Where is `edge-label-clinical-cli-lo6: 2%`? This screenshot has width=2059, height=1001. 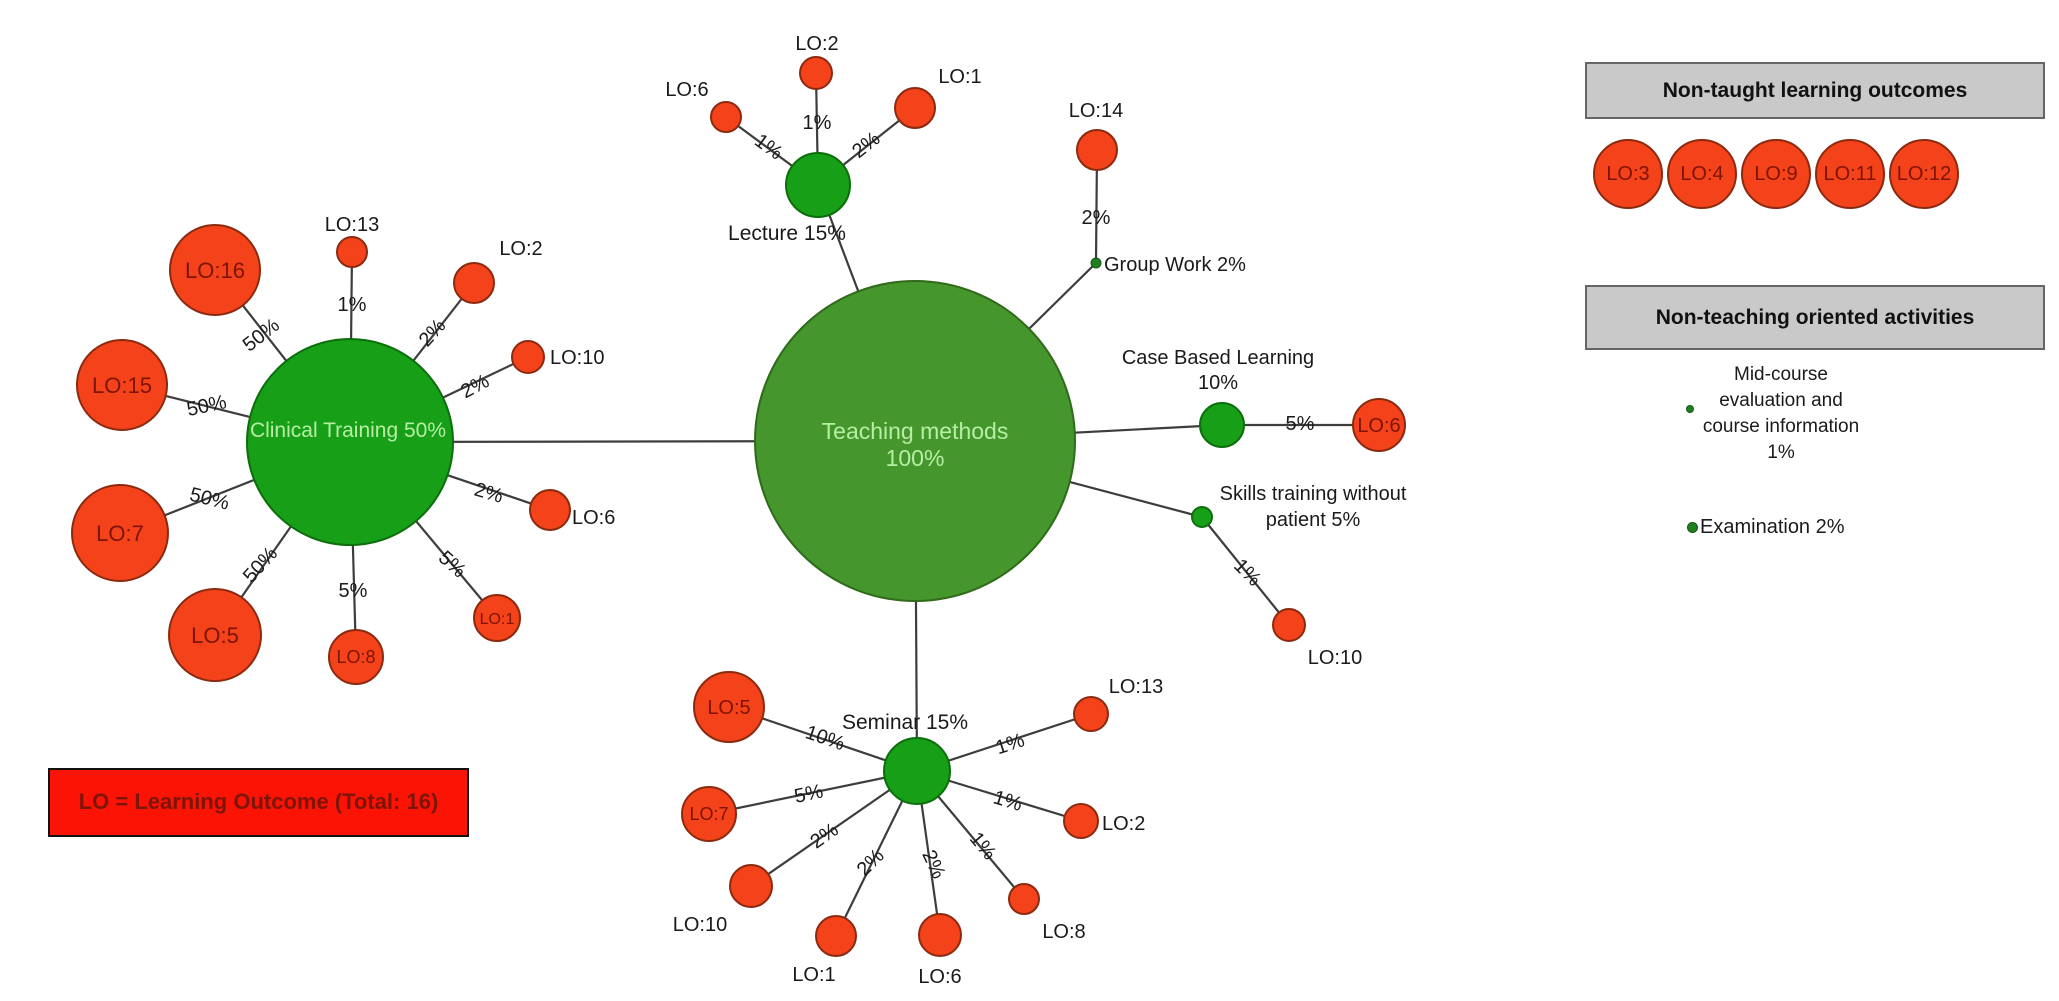
edge-label-clinical-cli-lo6: 2% is located at coordinates (489, 493).